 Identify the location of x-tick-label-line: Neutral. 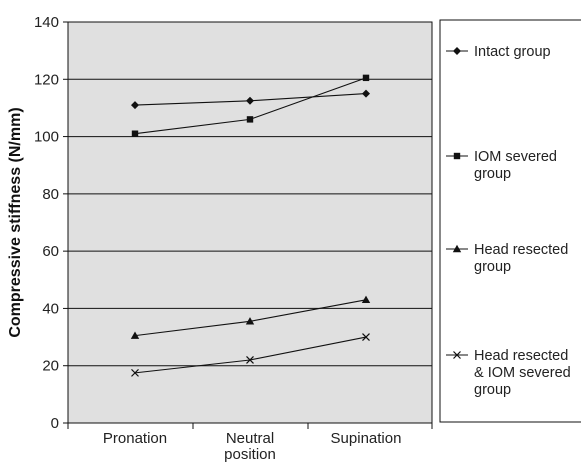
(250, 438).